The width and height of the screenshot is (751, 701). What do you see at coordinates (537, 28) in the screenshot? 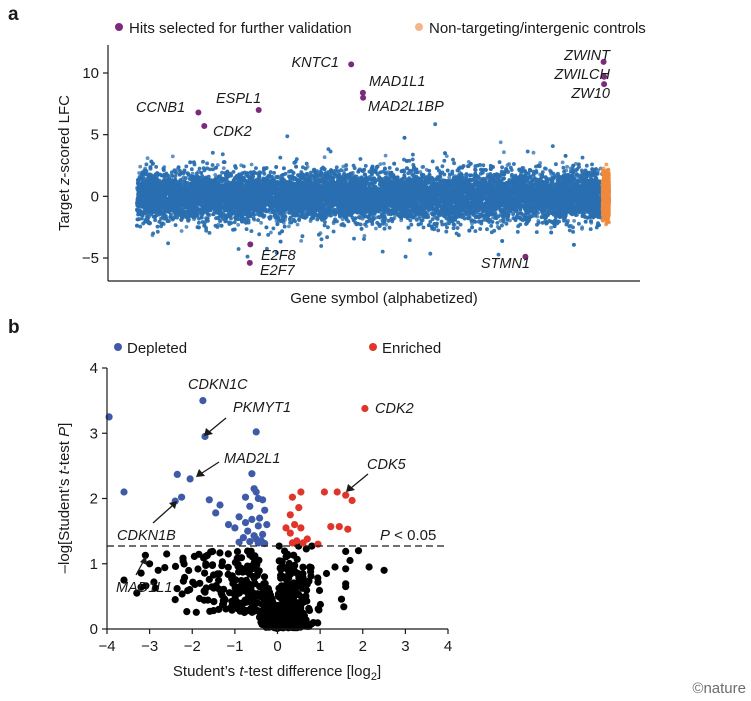
I see `legend-a-label-controls: Non-targeting/intergenic controls` at bounding box center [537, 28].